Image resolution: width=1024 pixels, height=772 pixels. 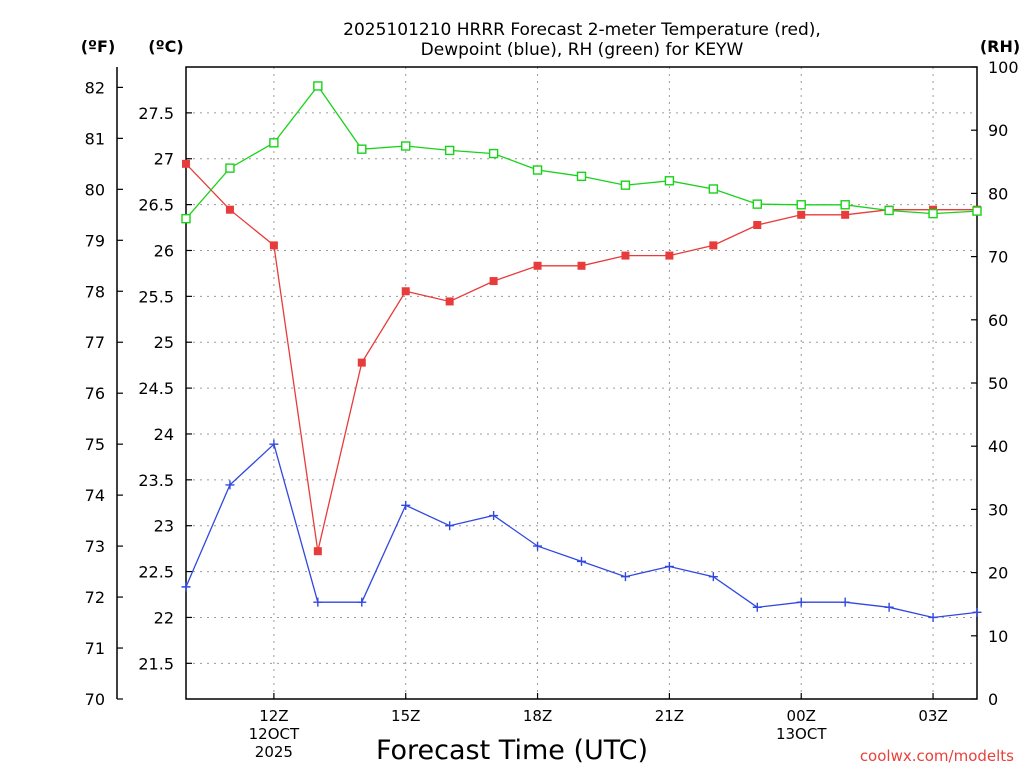 What do you see at coordinates (537, 716) in the screenshot?
I see `x-tick-label-2-0: 18Z` at bounding box center [537, 716].